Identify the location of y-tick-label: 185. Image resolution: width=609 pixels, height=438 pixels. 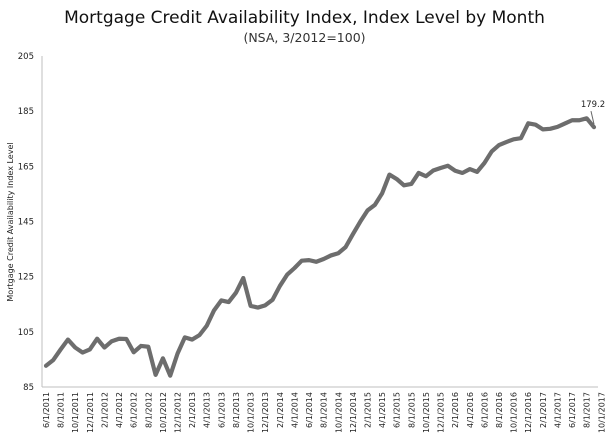
(26, 112).